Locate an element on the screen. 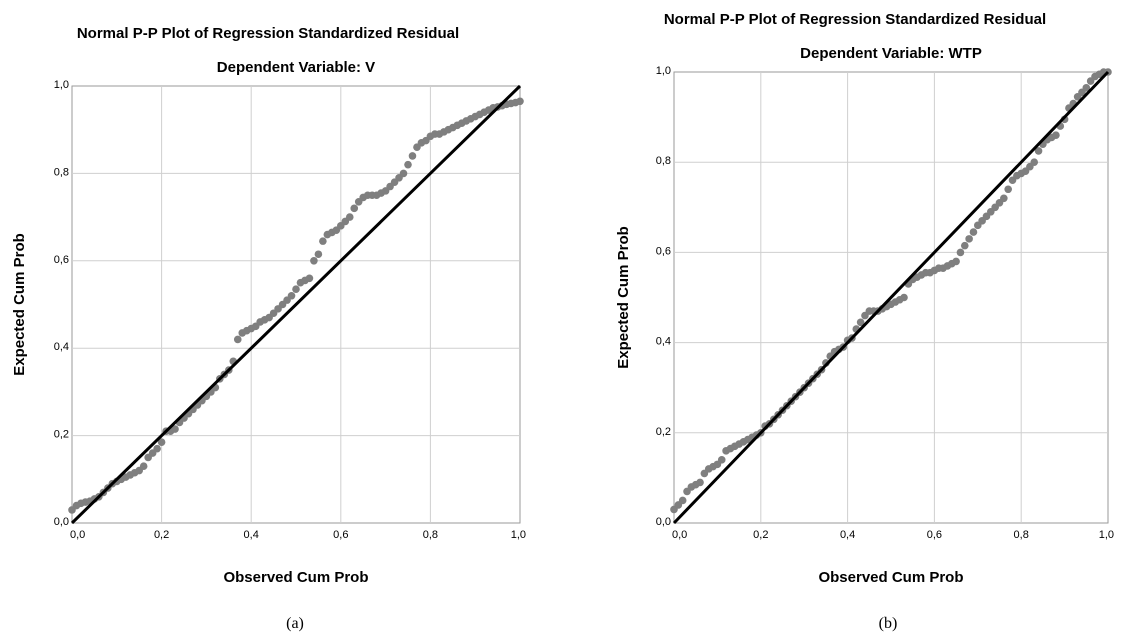  panel-caption: (b) is located at coordinates (888, 623).